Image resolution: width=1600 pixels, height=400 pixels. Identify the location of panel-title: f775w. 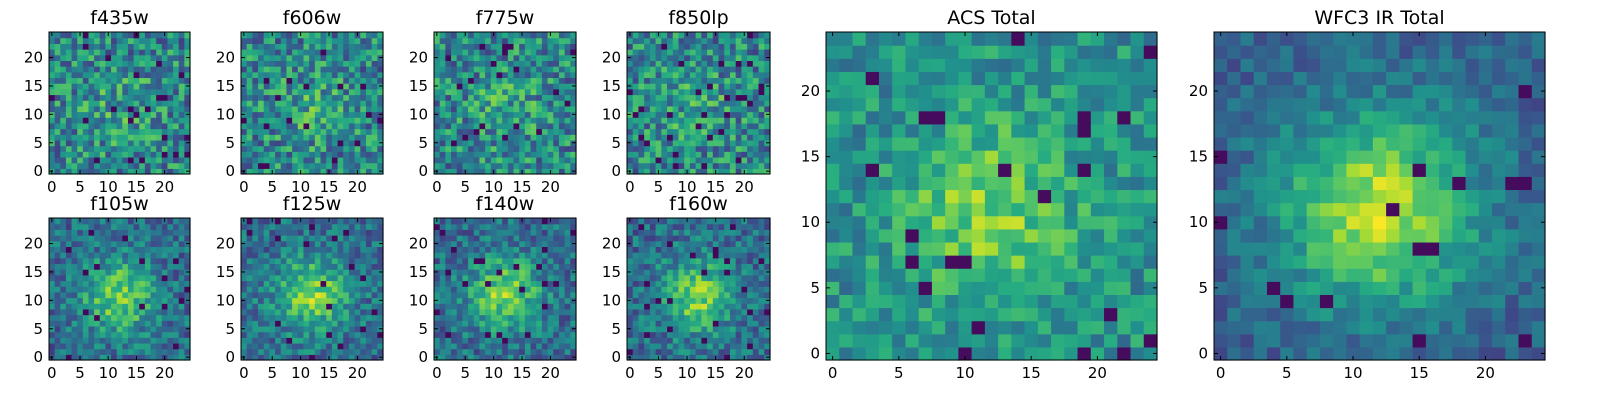
(505, 18).